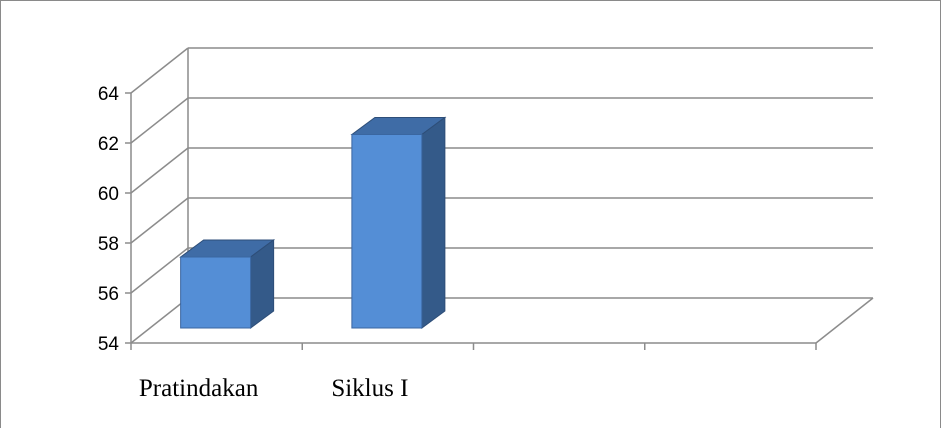 The height and width of the screenshot is (429, 941). Describe the element at coordinates (274, 388) in the screenshot. I see `x-category-labels: Pratindakan Siklus I` at that location.